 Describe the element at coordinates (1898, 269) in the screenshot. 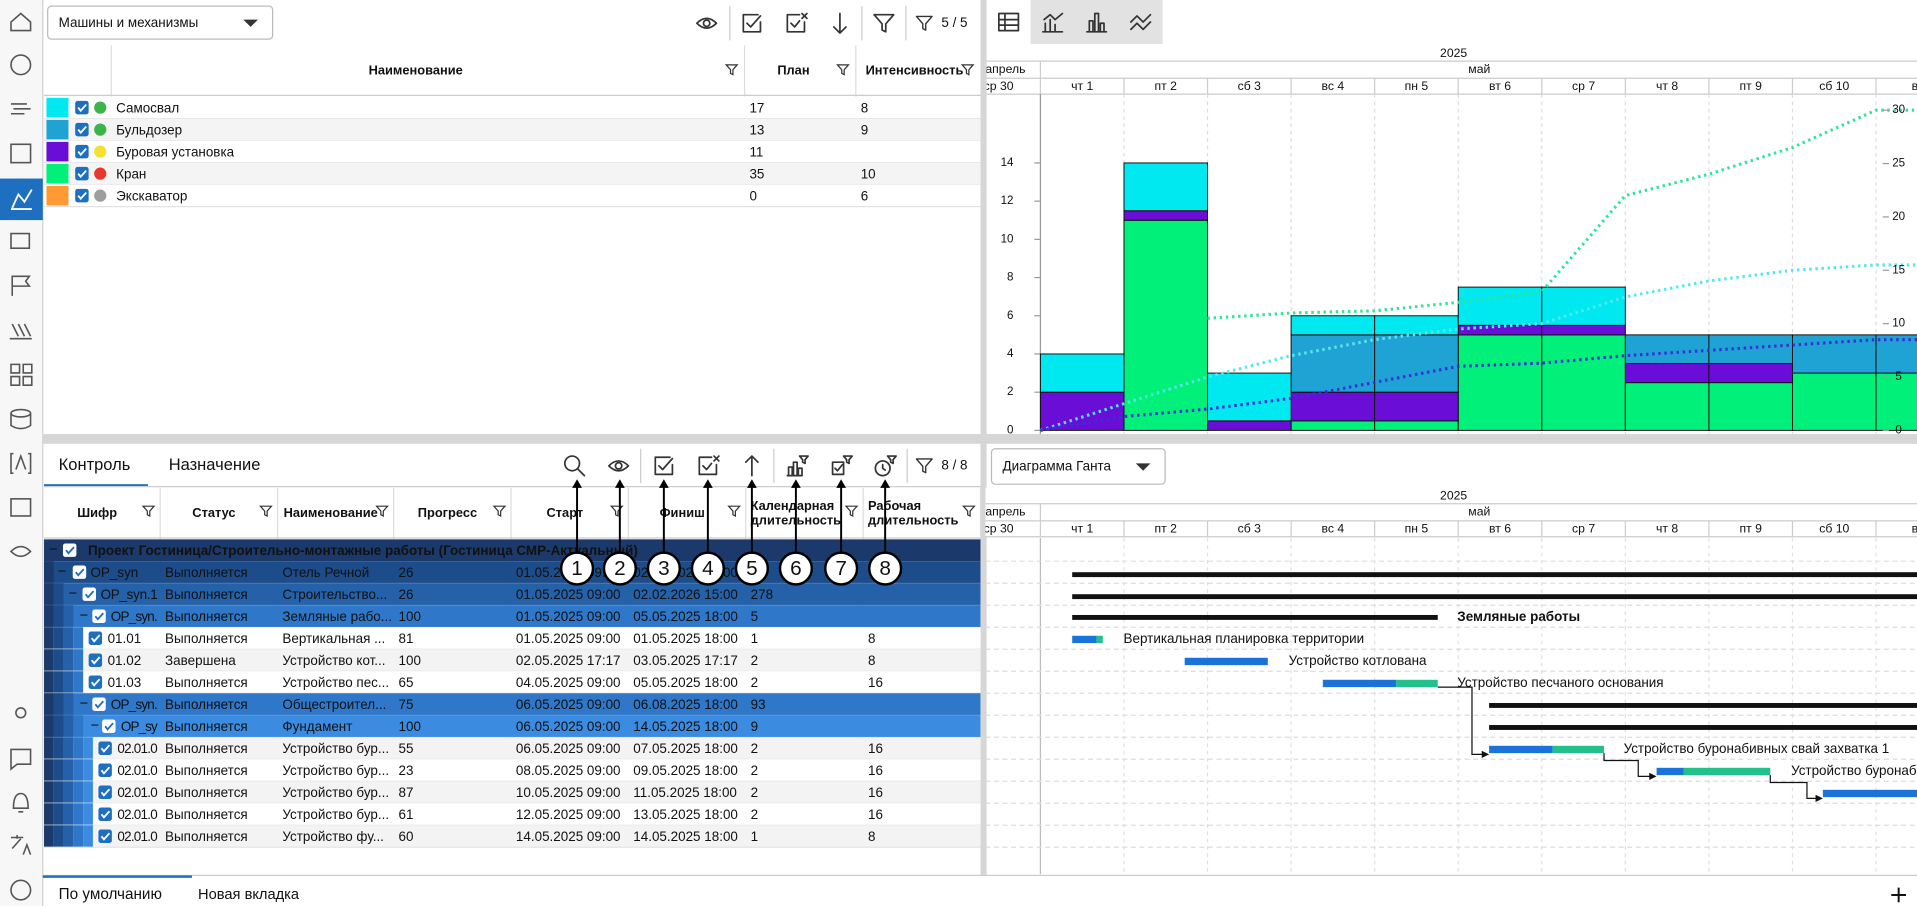

I see `y2-tick-label: 15` at that location.